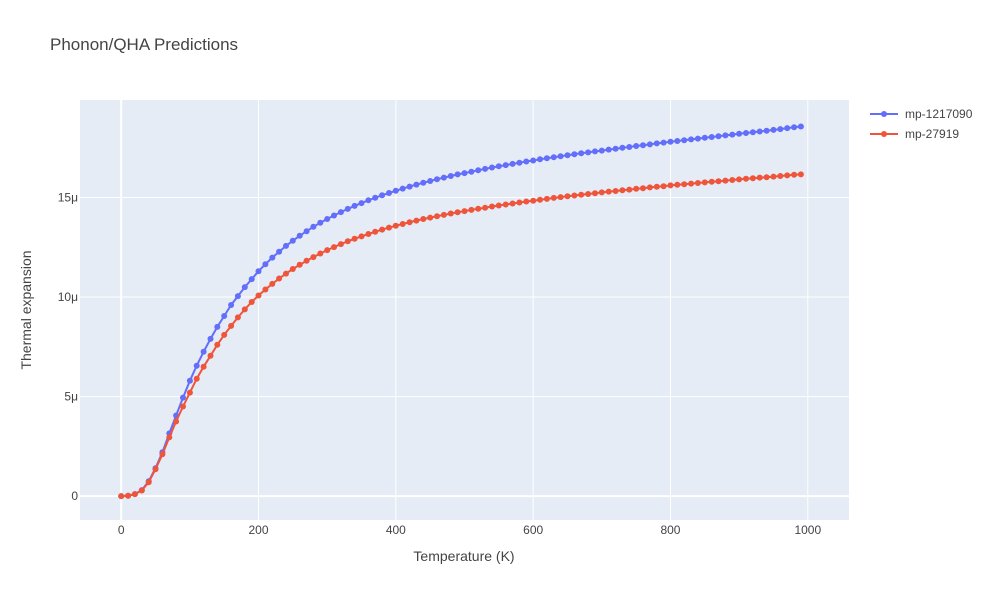  What do you see at coordinates (884, 114) in the screenshot?
I see `legend-swatch-marker` at bounding box center [884, 114].